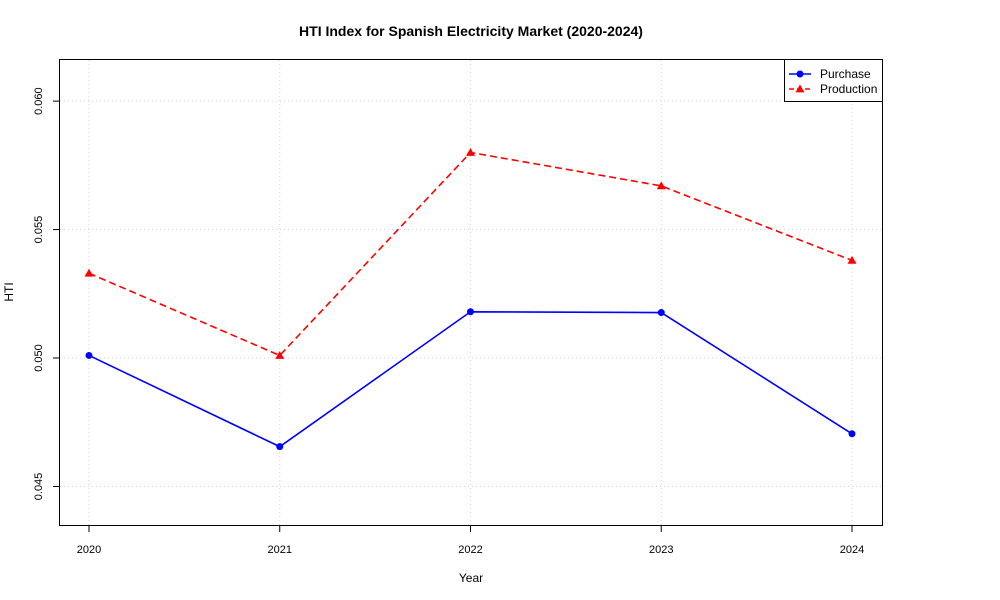  What do you see at coordinates (46, 293) in the screenshot?
I see `y-axis: 0.045 0.050 0.055 0.060` at bounding box center [46, 293].